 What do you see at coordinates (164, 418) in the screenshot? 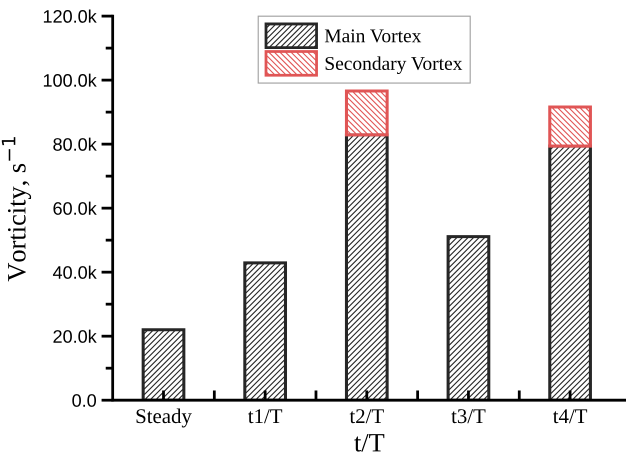
I see `x-tick-label: Steady` at bounding box center [164, 418].